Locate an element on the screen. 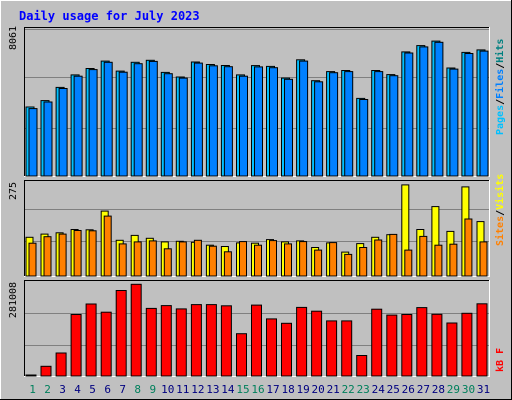 The image size is (512, 400). day-label-8: 8 is located at coordinates (137, 389).